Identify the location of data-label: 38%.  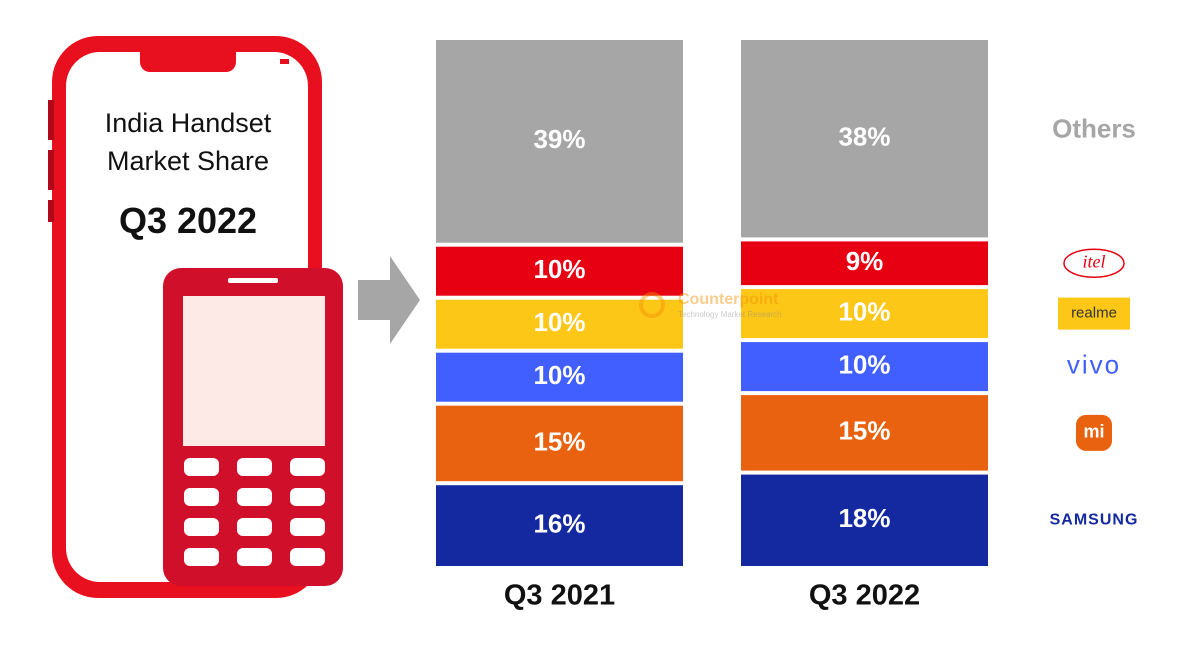
(864, 137).